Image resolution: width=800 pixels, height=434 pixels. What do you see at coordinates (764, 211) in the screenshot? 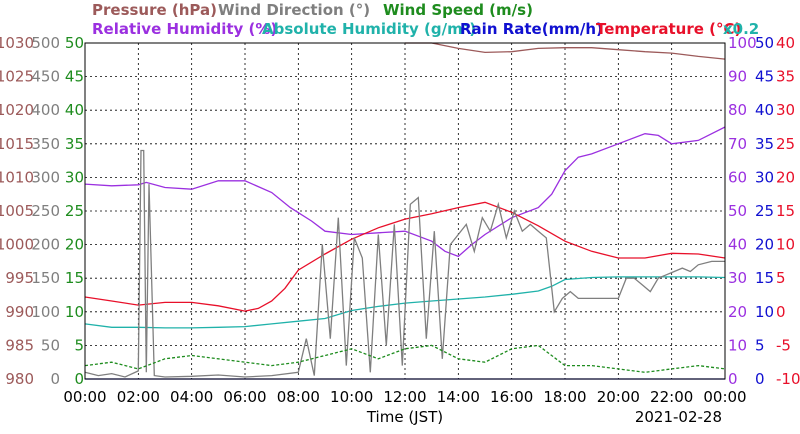
I see `right-axis-tick-rain-rate: 25` at bounding box center [764, 211].